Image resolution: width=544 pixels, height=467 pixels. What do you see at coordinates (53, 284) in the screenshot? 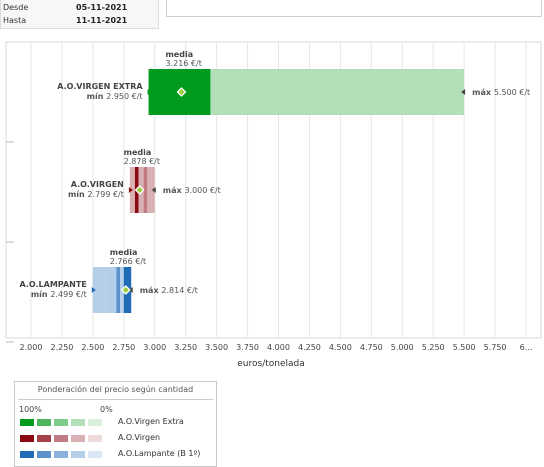
I see `category-name: A.O.LAMPANTE` at bounding box center [53, 284].